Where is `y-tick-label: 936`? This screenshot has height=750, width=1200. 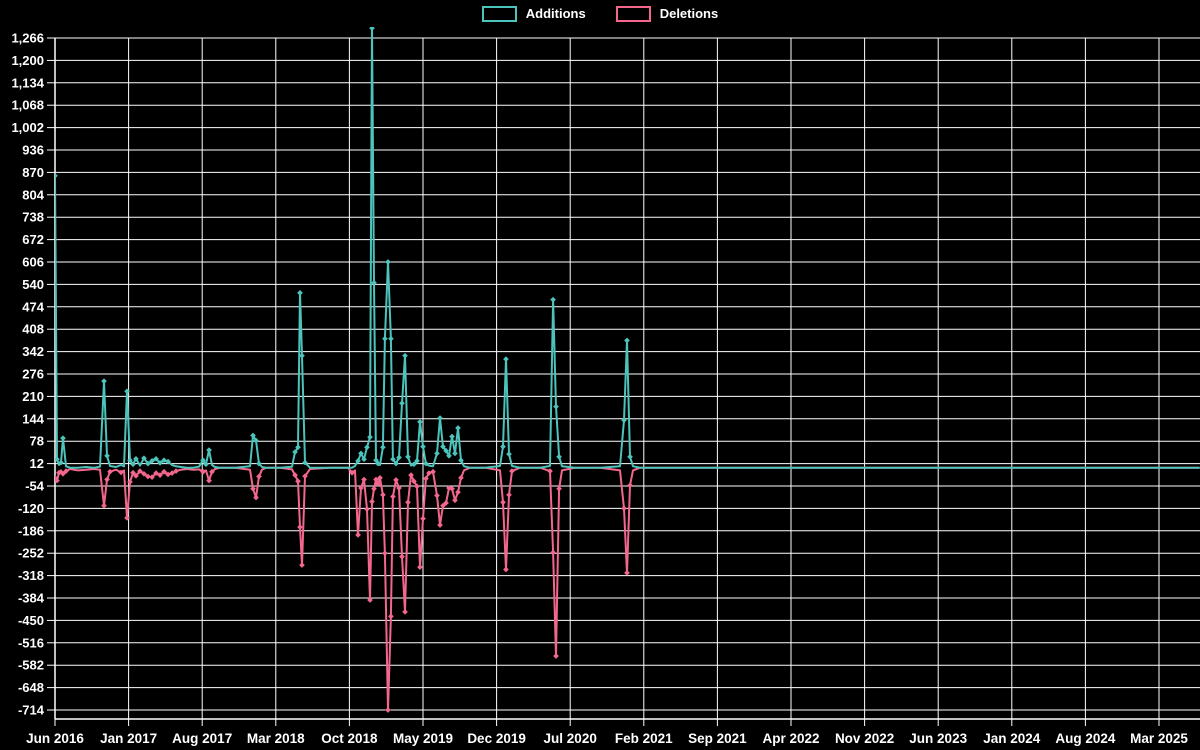 y-tick-label: 936 is located at coordinates (33, 150).